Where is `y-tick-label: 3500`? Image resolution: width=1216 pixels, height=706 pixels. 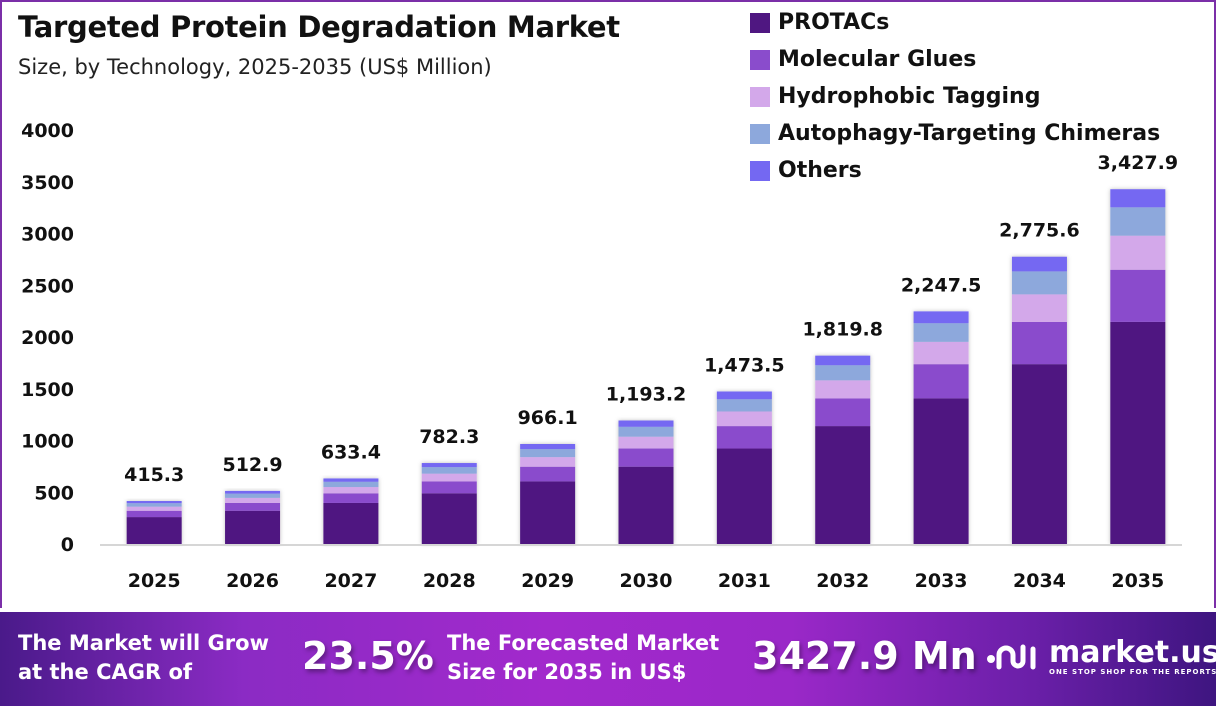 y-tick-label: 3500 is located at coordinates (47, 183).